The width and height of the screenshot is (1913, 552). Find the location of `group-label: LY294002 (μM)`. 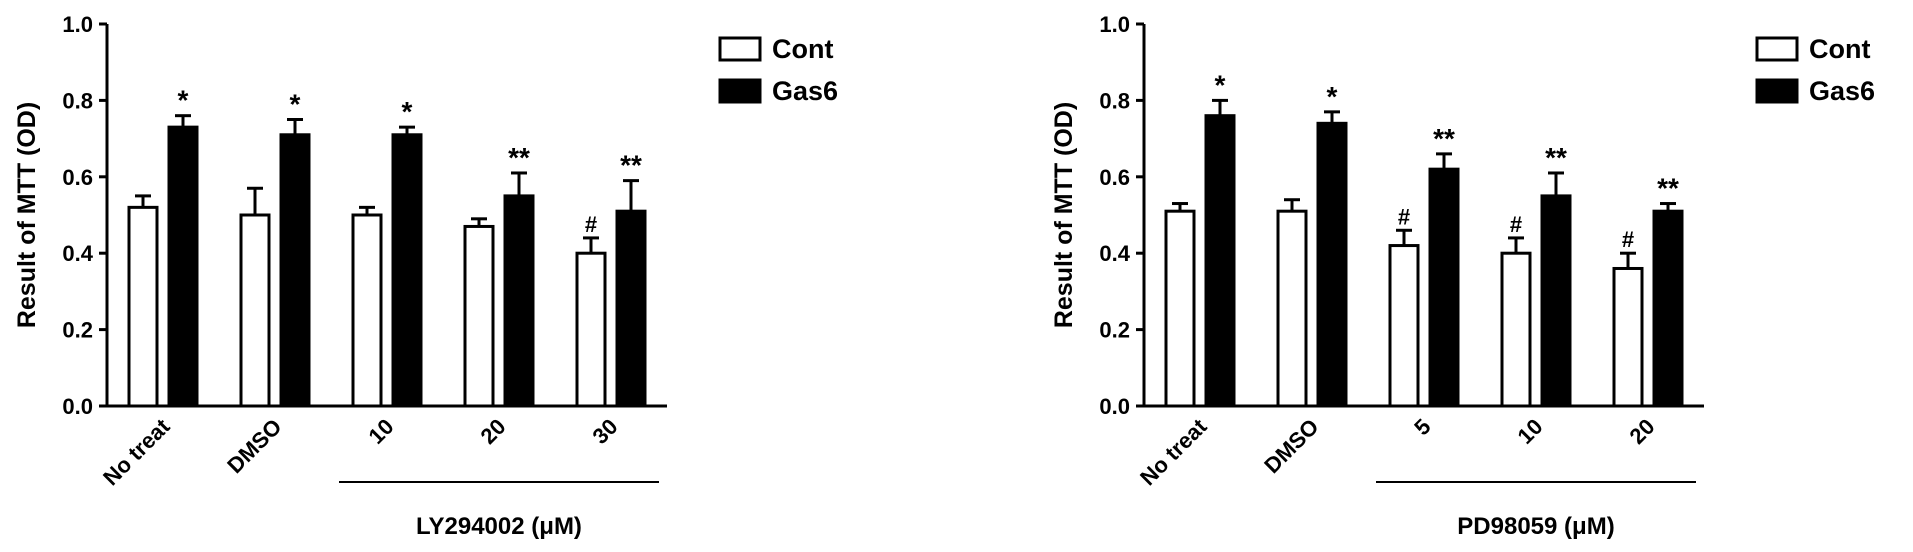

group-label: LY294002 (μM) is located at coordinates (499, 526).